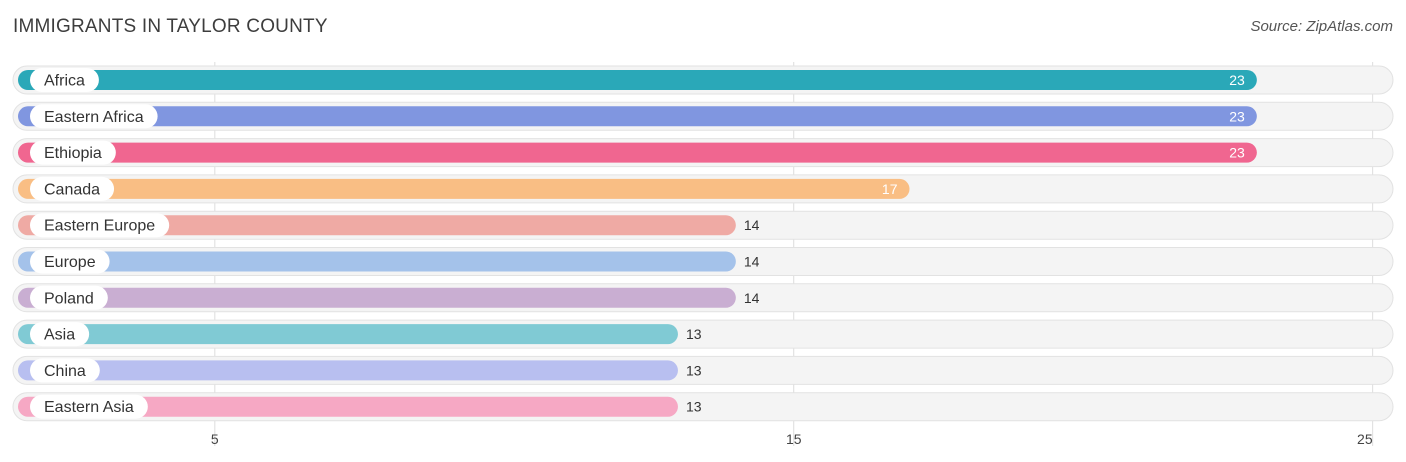 The height and width of the screenshot is (462, 1406). I want to click on x-tick-label: 15, so click(794, 439).